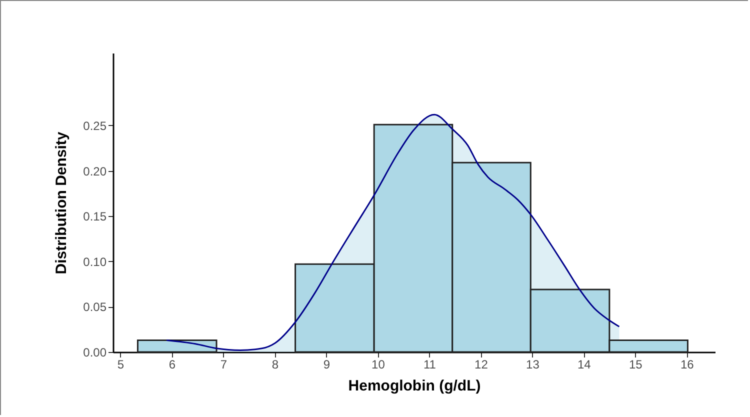  What do you see at coordinates (95, 307) in the screenshot?
I see `y-tick-label: 0.05` at bounding box center [95, 307].